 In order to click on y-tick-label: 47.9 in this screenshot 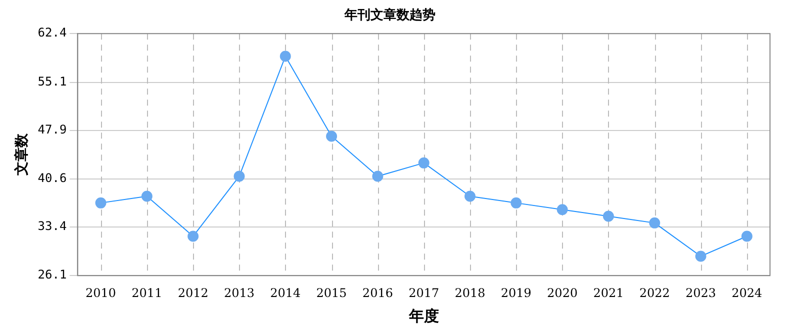, I will do `click(52, 129)`.